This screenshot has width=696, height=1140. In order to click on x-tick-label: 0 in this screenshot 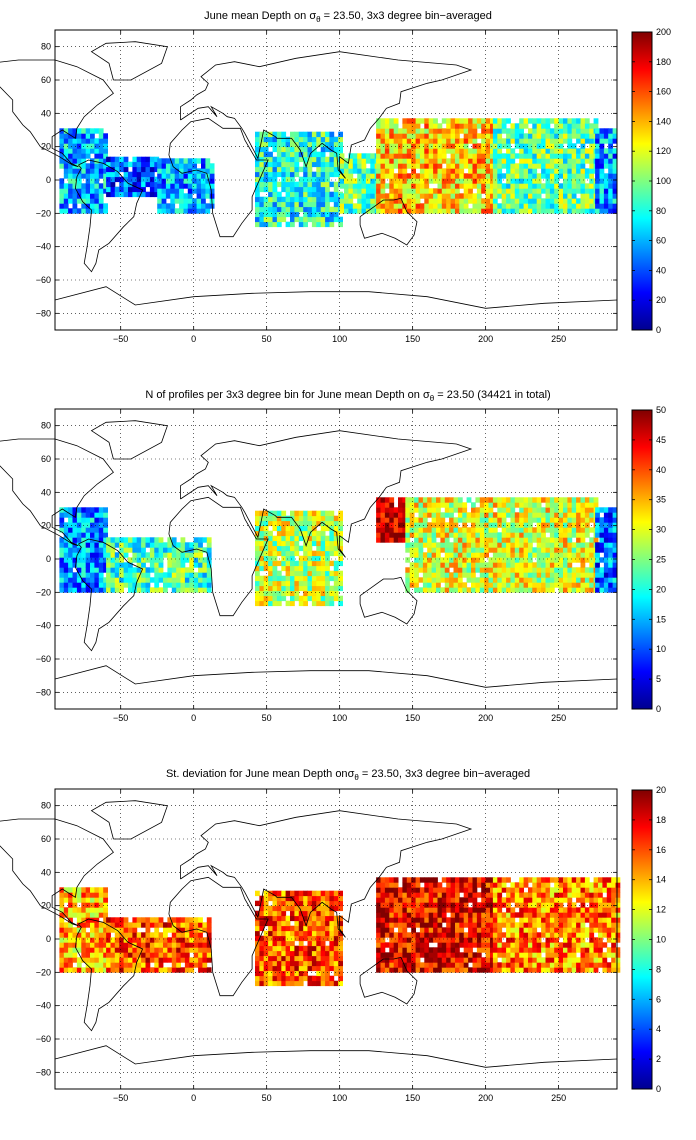, I will do `click(193, 339)`.